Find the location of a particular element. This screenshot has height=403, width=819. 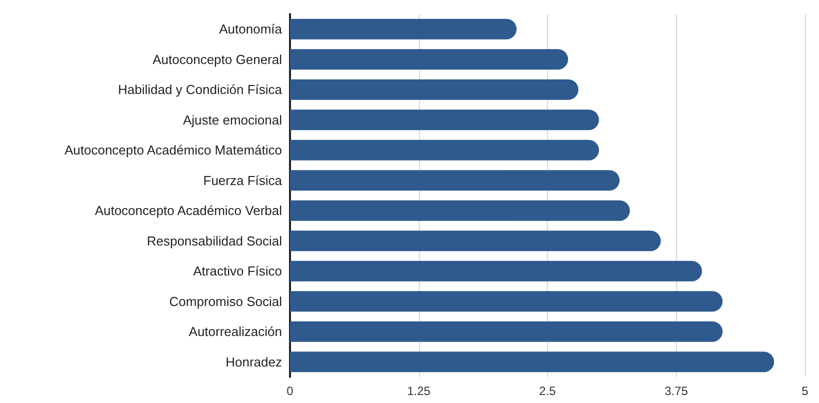

x-tick-label: 5 is located at coordinates (805, 391).